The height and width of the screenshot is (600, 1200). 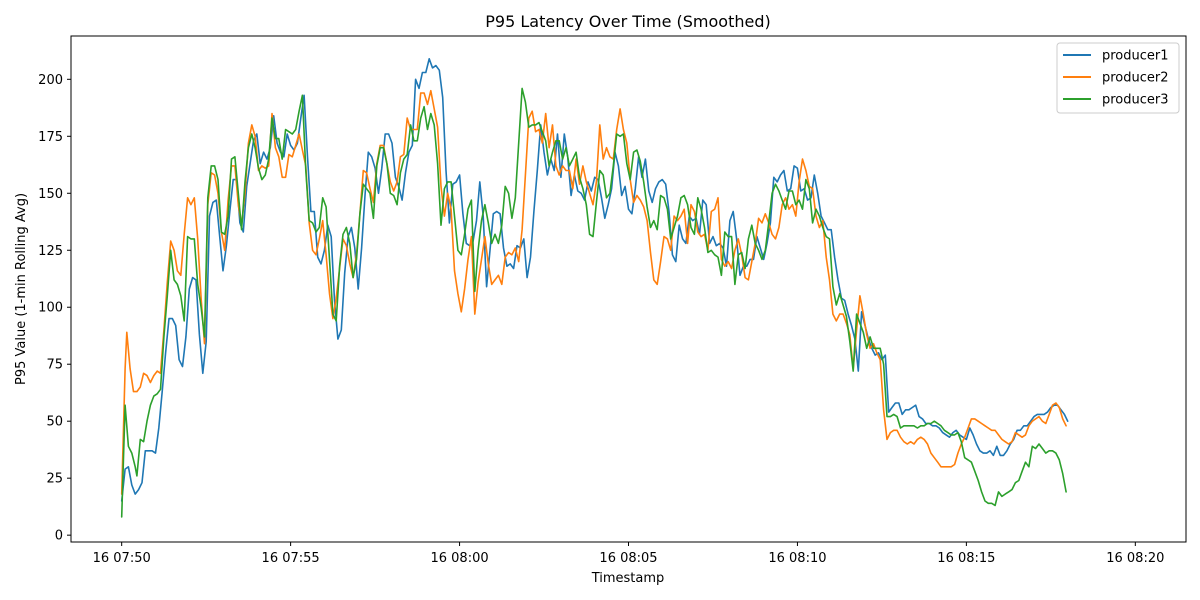 I want to click on x-axis-label: Timestamp, so click(x=628, y=578).